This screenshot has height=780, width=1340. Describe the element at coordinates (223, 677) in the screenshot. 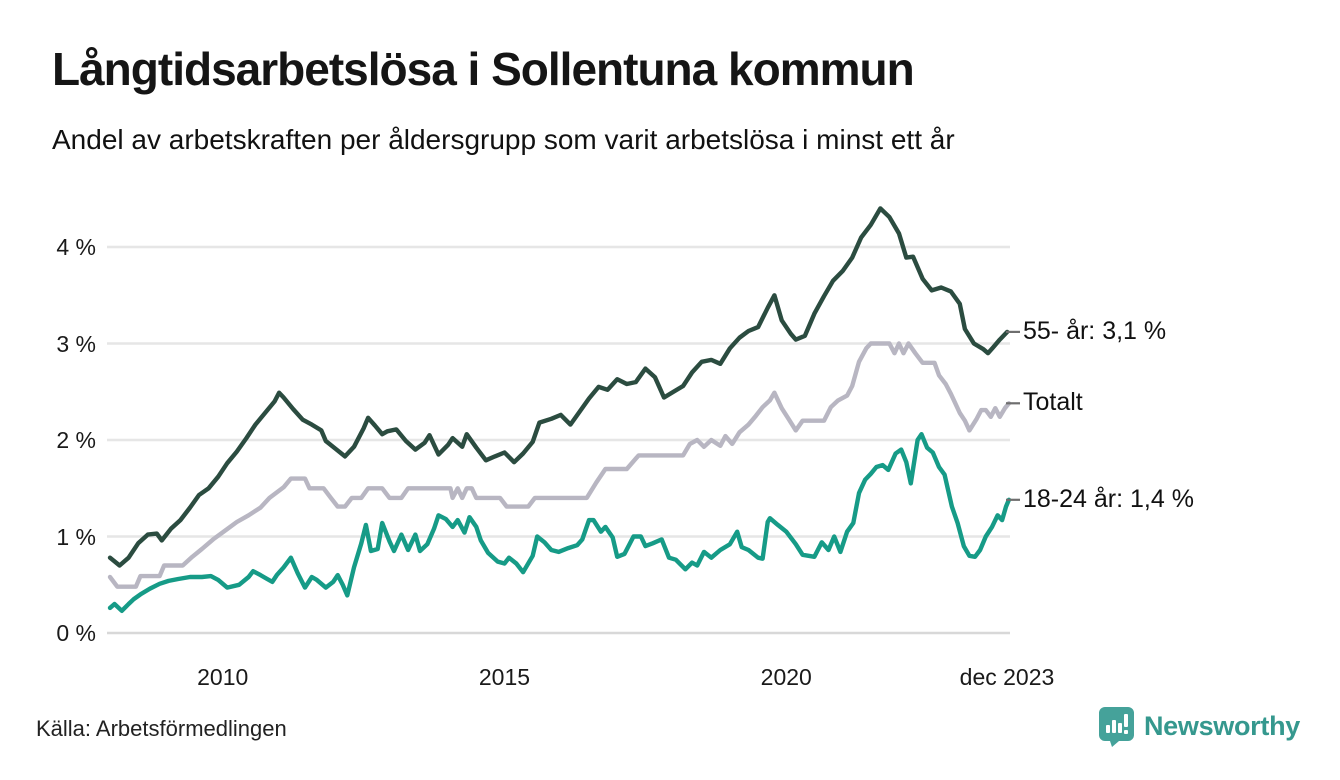

I see `x-tick-label-2010: 2010` at that location.